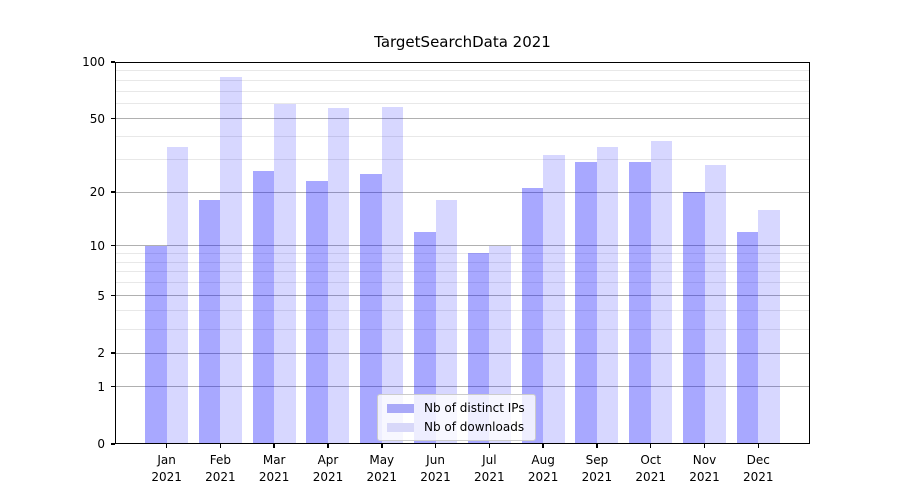 This screenshot has width=900, height=500. What do you see at coordinates (597, 477) in the screenshot?
I see `x-tick-label-year-sep: 2021` at bounding box center [597, 477].